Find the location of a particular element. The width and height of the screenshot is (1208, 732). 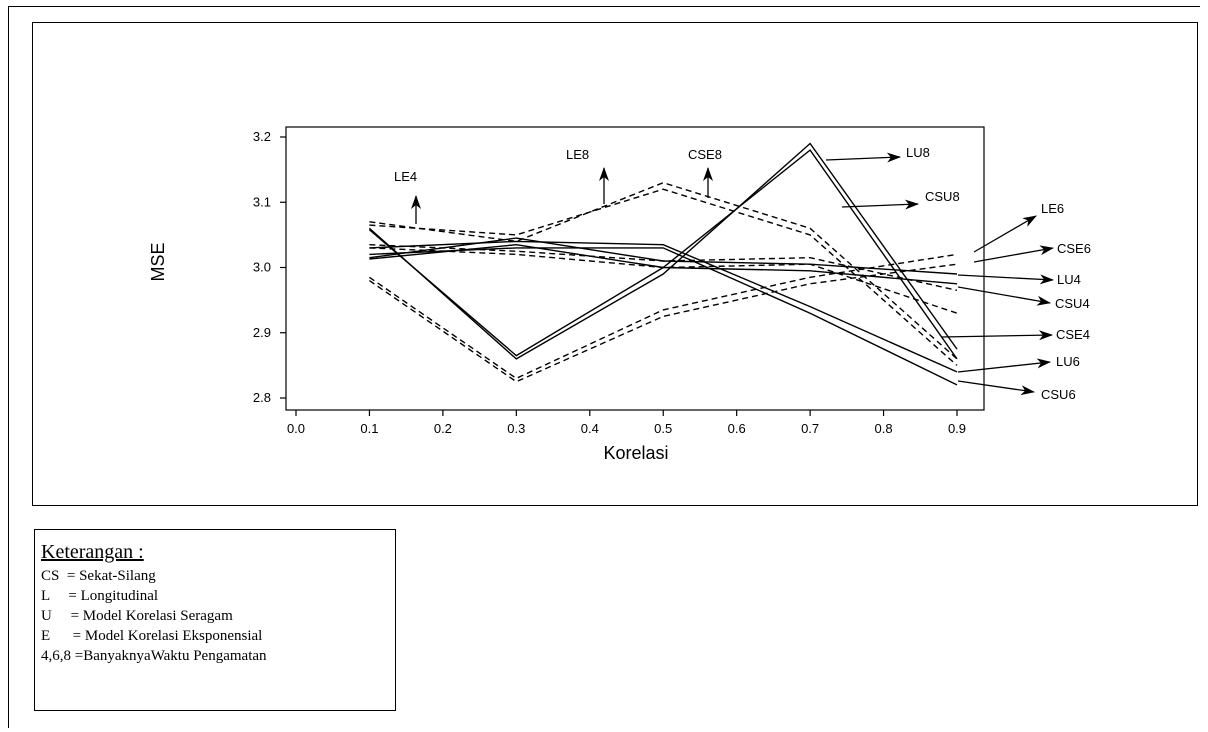

annotation-label-cse4: CSE4 is located at coordinates (1073, 334).